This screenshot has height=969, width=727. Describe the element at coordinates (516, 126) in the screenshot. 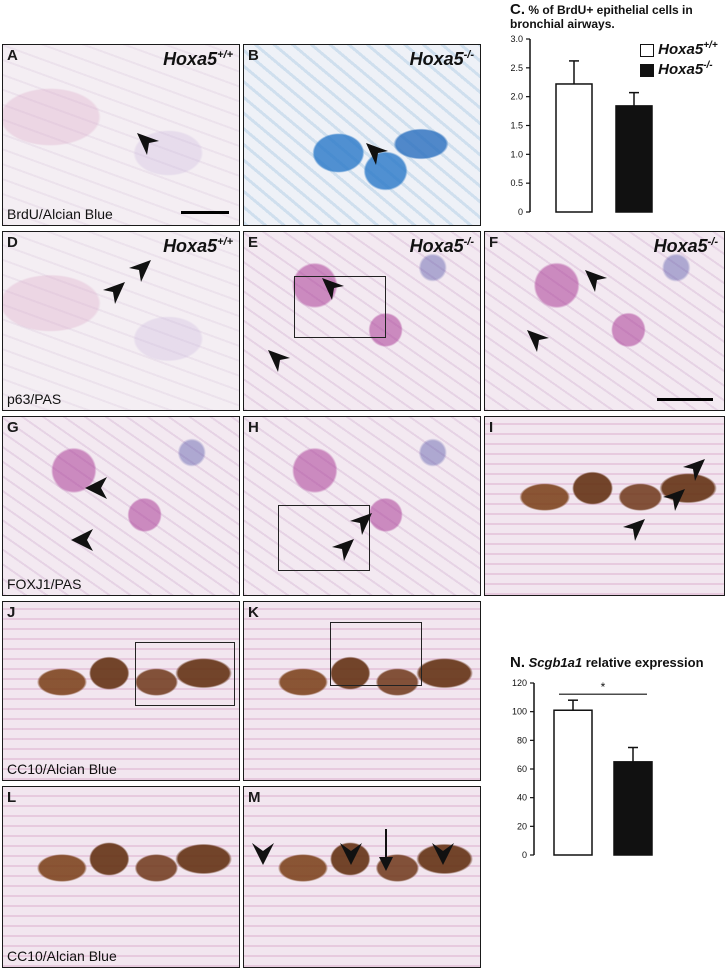

I see `y-tick-label: 1.5` at that location.